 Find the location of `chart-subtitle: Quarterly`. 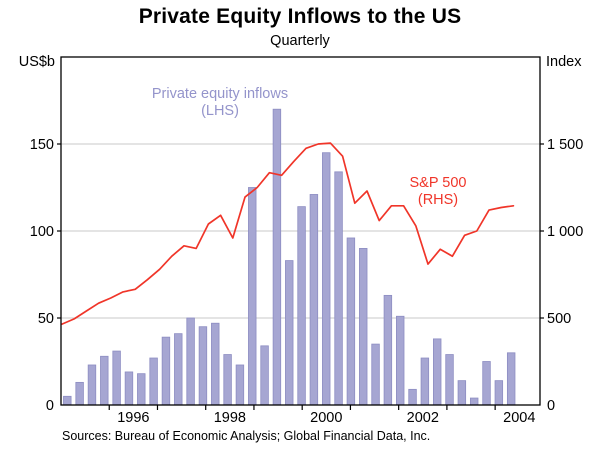

chart-subtitle: Quarterly is located at coordinates (300, 41).